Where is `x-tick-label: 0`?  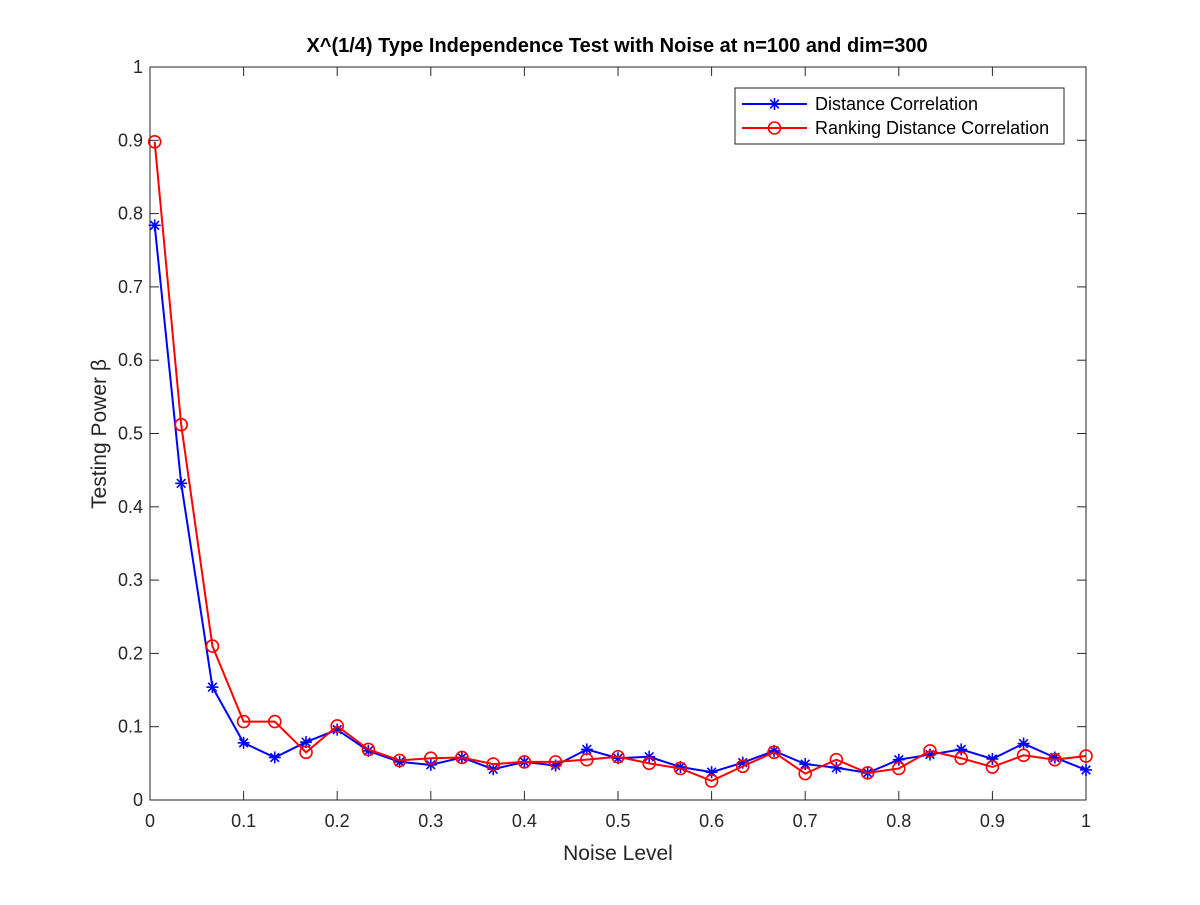
x-tick-label: 0 is located at coordinates (150, 821).